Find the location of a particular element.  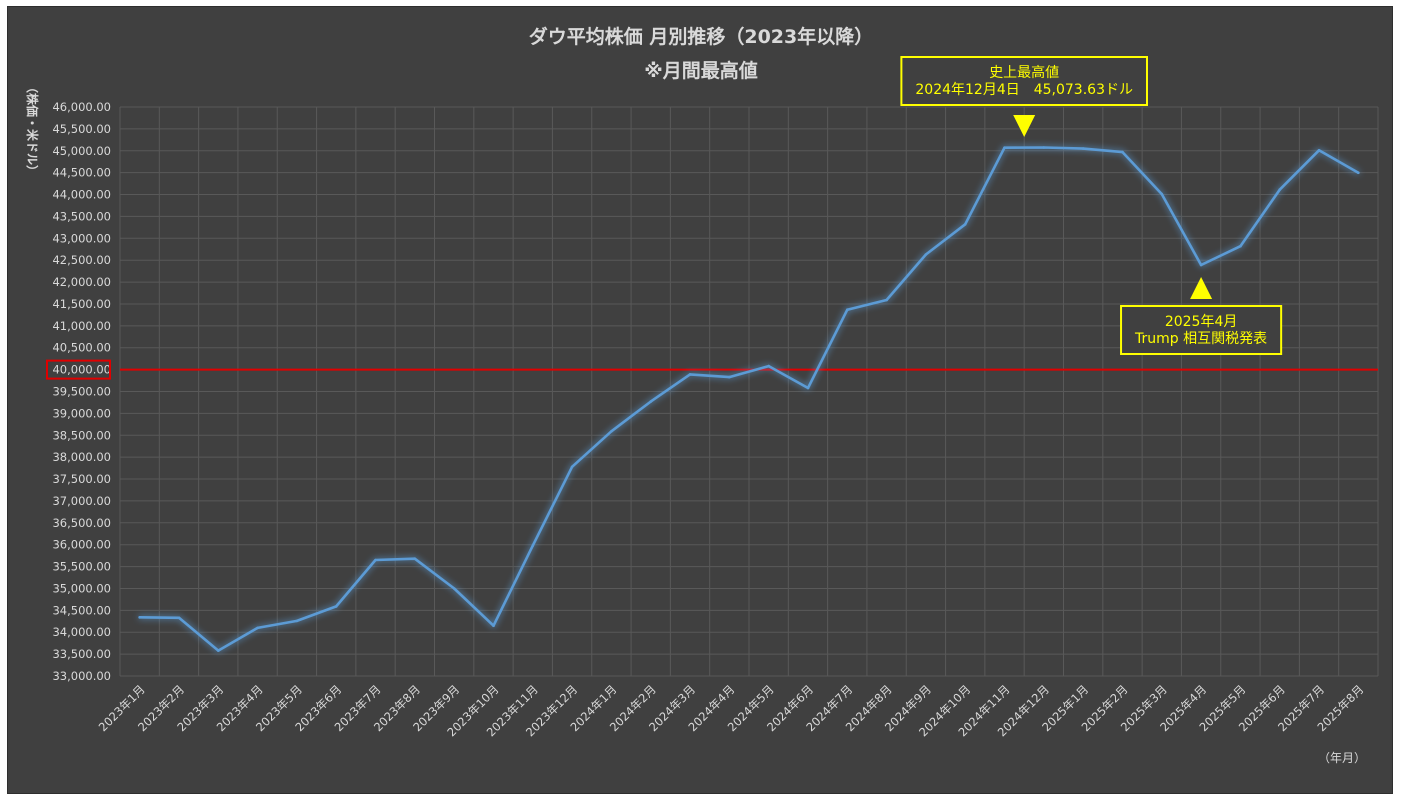

y-tick-label: 43,000.00 is located at coordinates (81, 238).